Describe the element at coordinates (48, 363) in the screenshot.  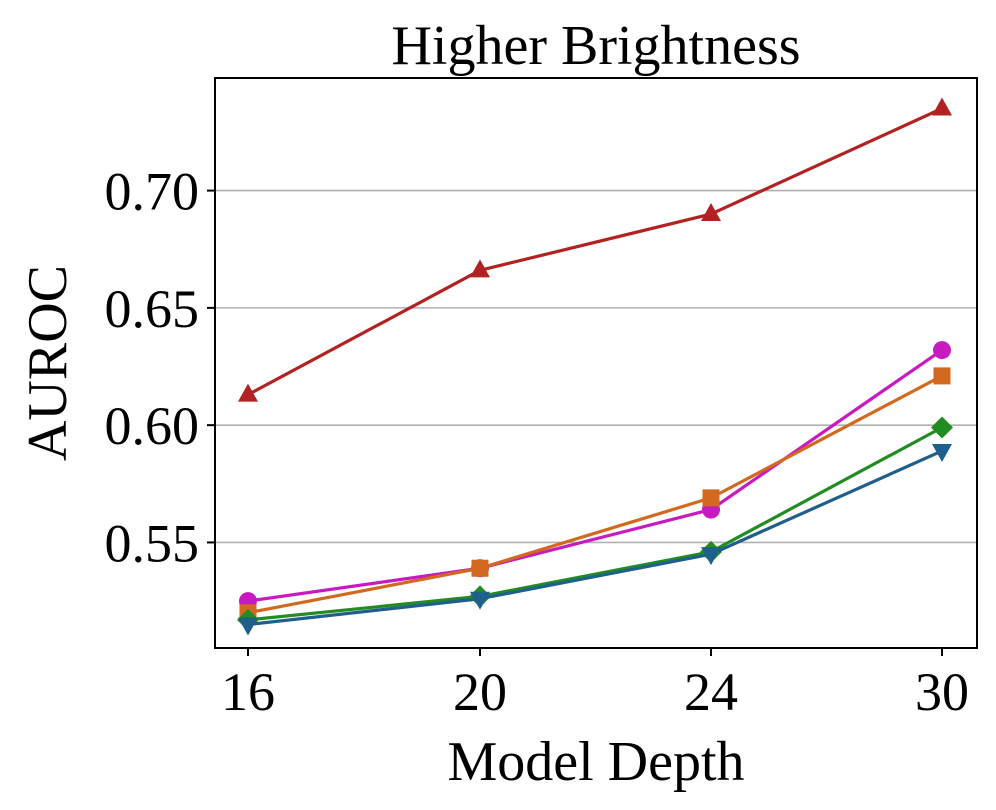
I see `y-axis-label: AUROC` at that location.